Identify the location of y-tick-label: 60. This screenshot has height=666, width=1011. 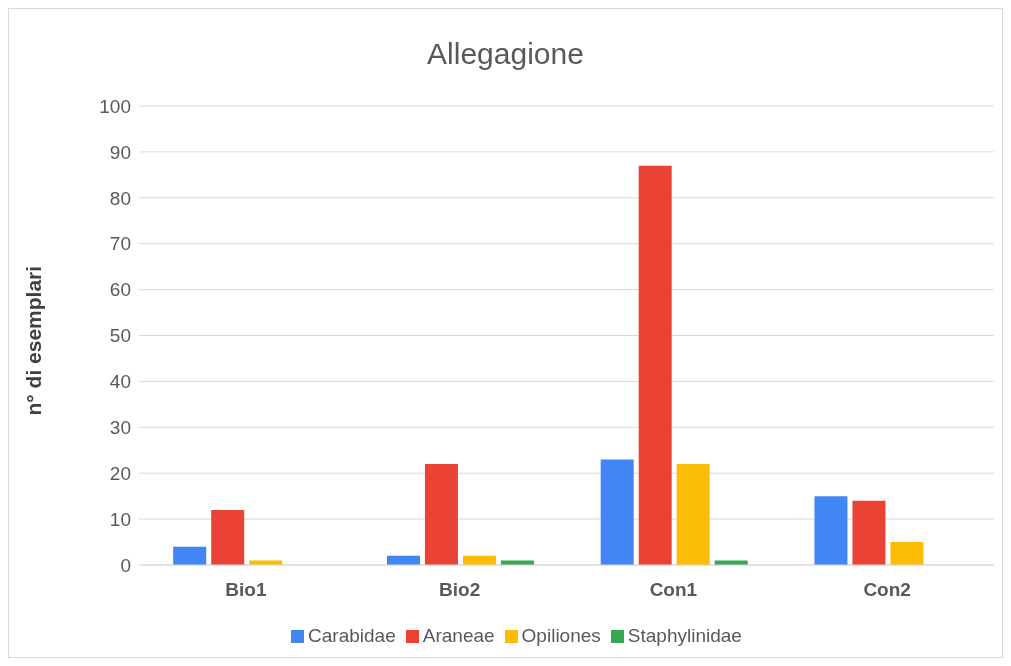
(120, 290).